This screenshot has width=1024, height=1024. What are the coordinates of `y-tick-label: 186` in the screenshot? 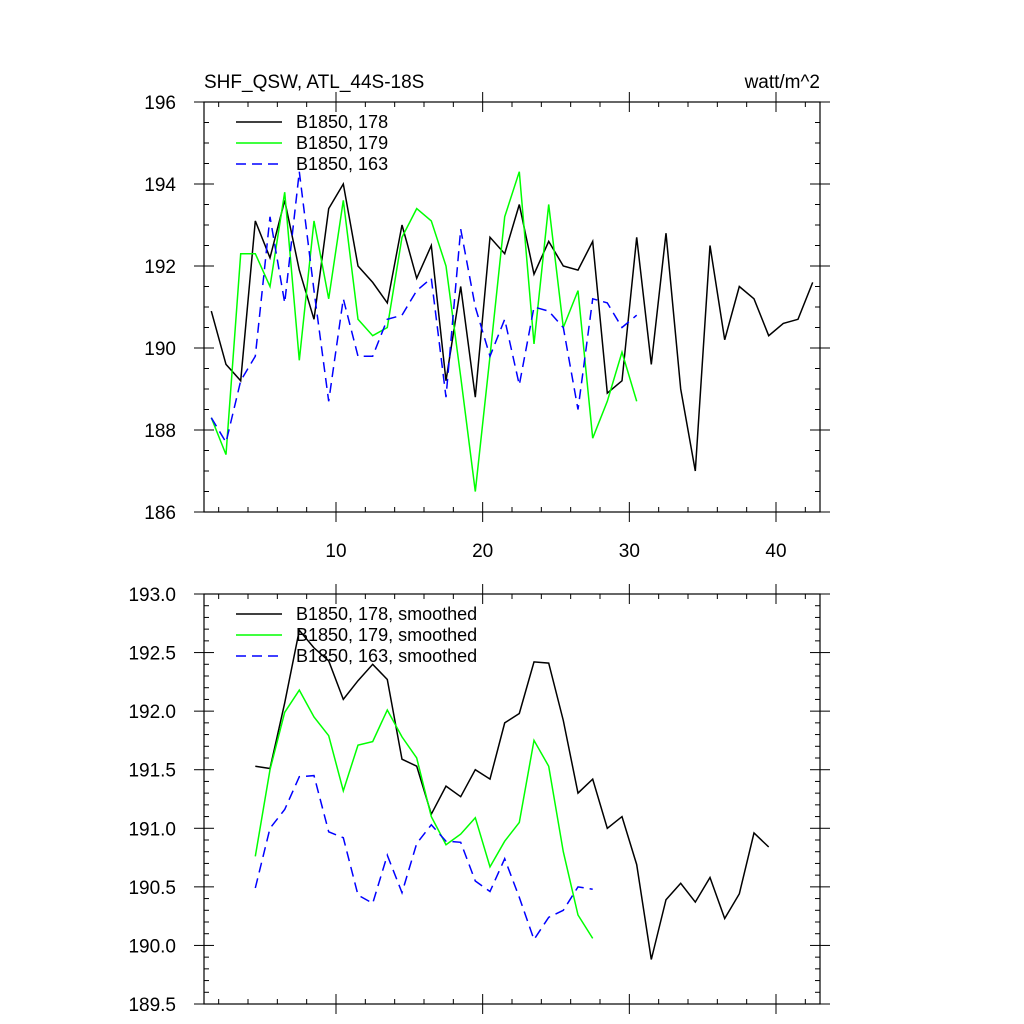 It's located at (160, 513).